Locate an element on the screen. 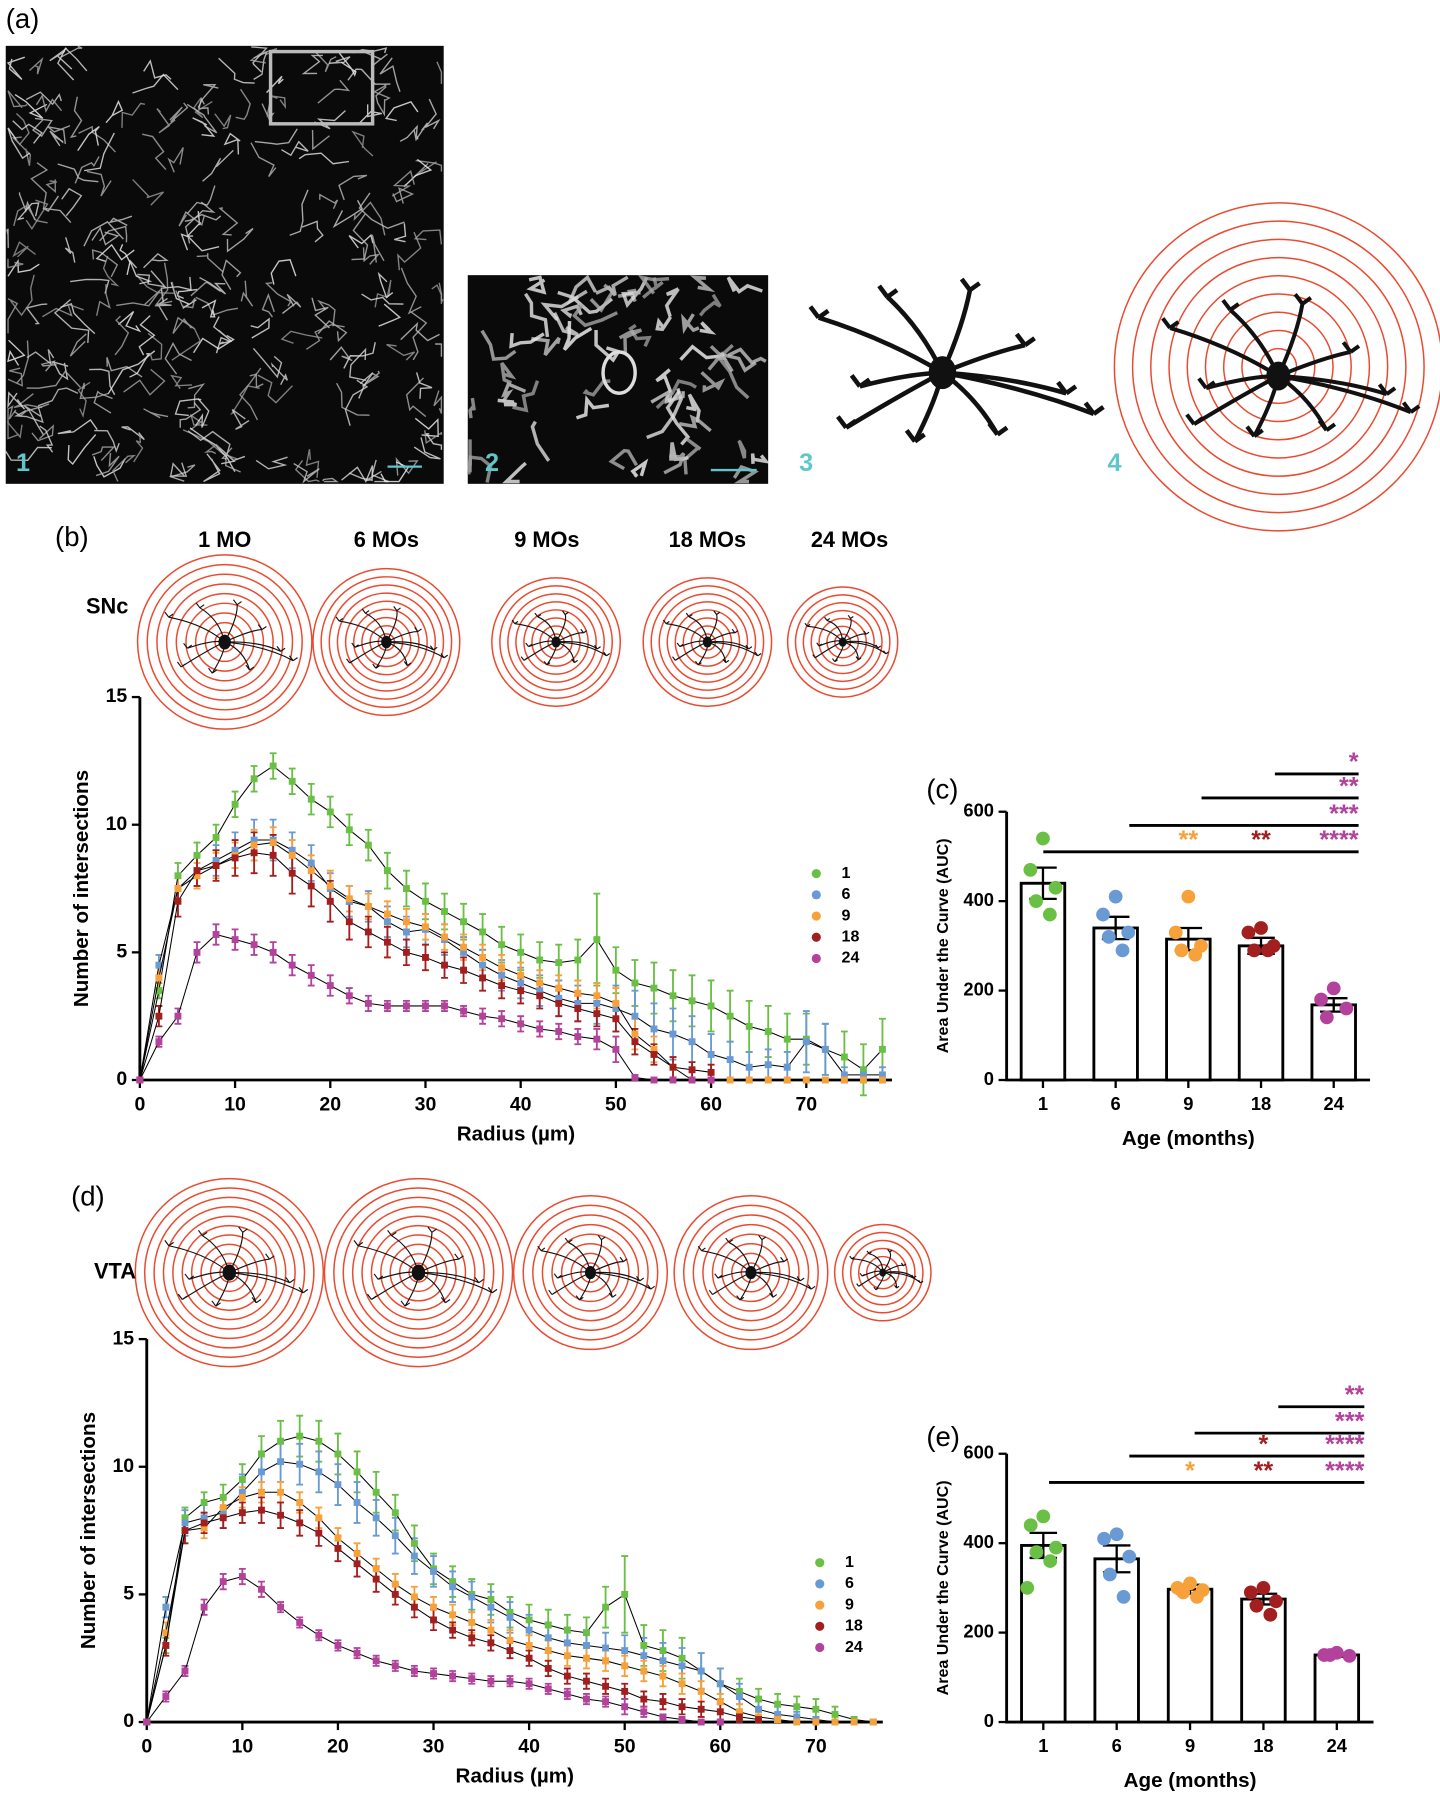 This screenshot has width=1440, height=1800. y-tick-label: 0 is located at coordinates (121, 1079).